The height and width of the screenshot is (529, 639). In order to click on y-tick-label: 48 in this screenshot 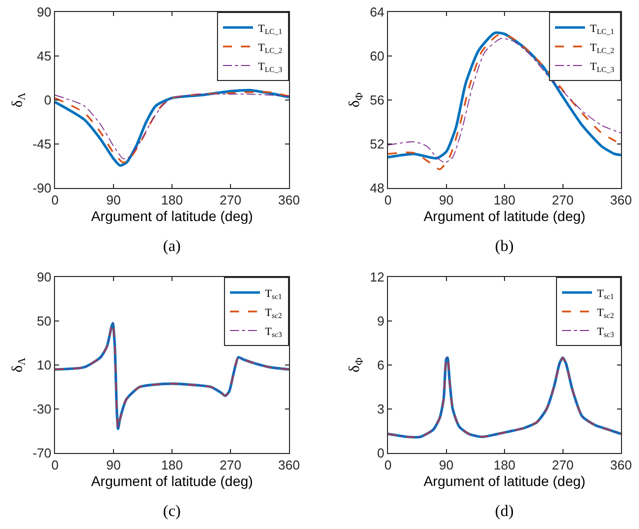, I will do `click(377, 188)`.